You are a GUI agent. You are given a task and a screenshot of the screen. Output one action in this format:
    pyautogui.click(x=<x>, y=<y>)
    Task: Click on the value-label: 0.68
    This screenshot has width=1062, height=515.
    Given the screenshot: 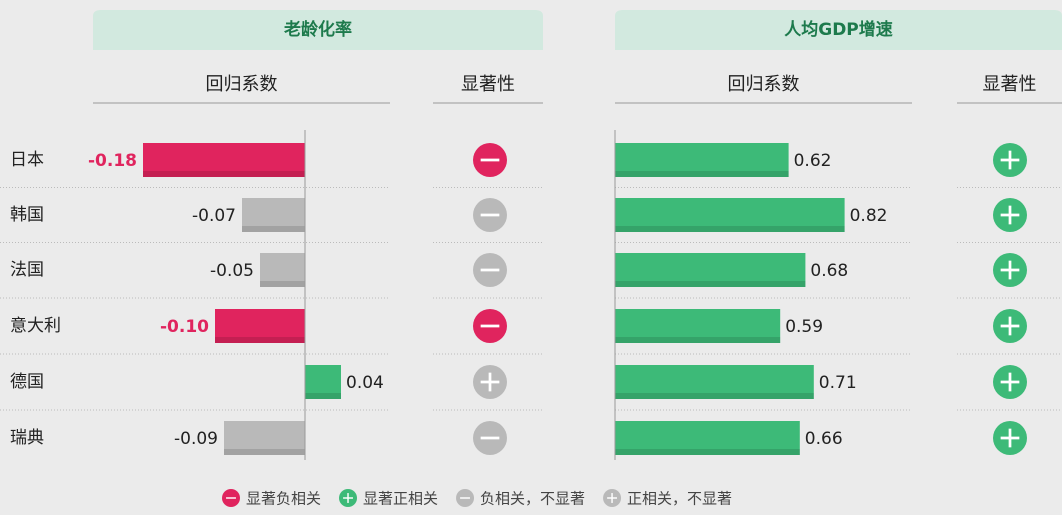 What is the action you would take?
    pyautogui.click(x=829, y=271)
    